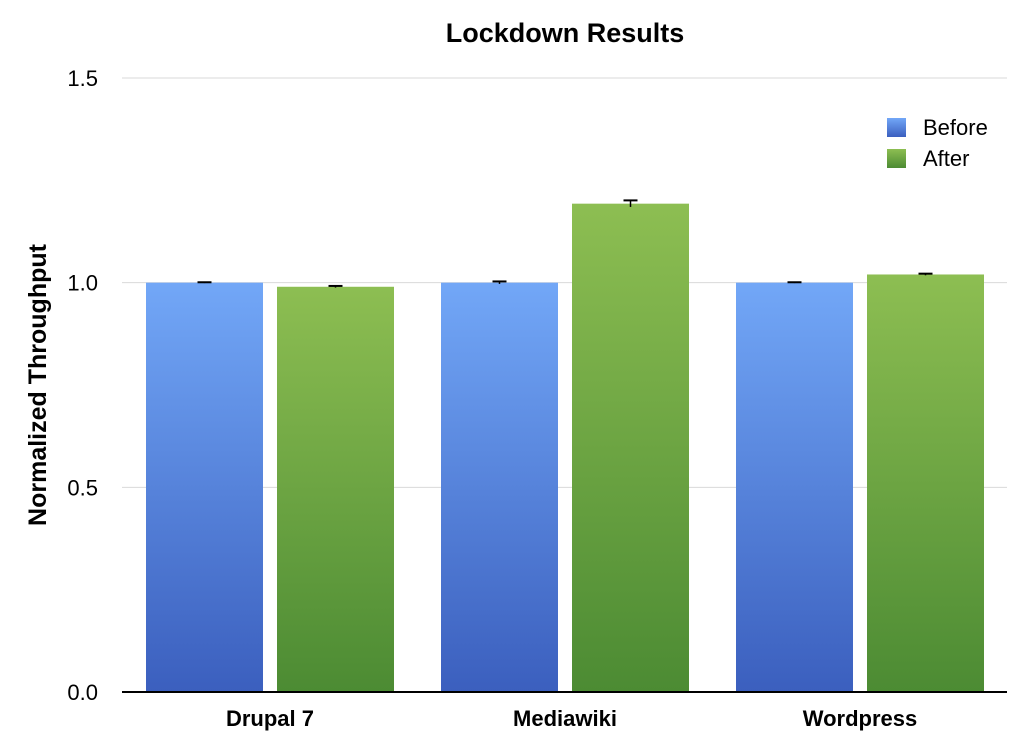  Describe the element at coordinates (896, 158) in the screenshot. I see `legend-swatch-after` at that location.